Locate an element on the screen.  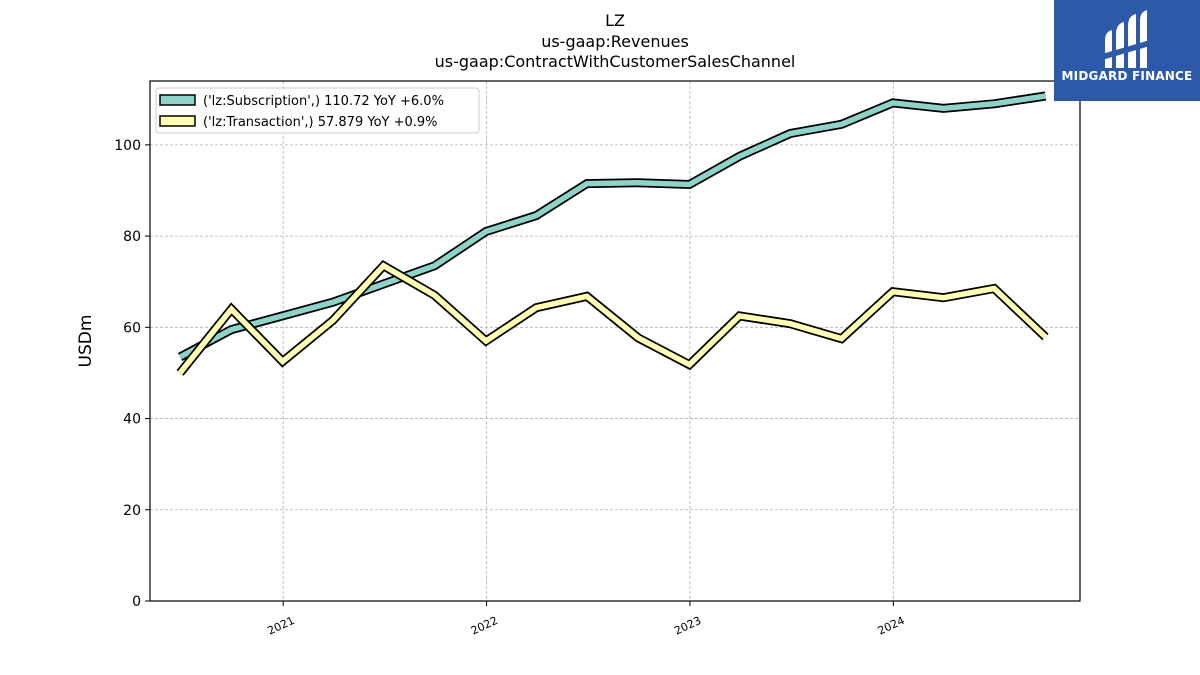
brand-name: MIDGARD FINANCE is located at coordinates (1127, 76).